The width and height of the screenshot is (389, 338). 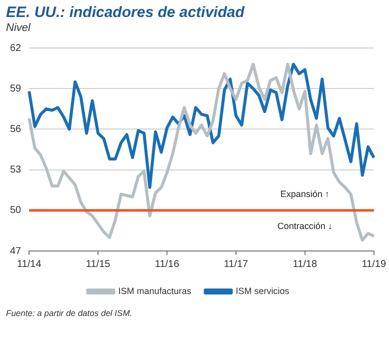 What do you see at coordinates (305, 264) in the screenshot?
I see `x-tick-label: 11/18` at bounding box center [305, 264].